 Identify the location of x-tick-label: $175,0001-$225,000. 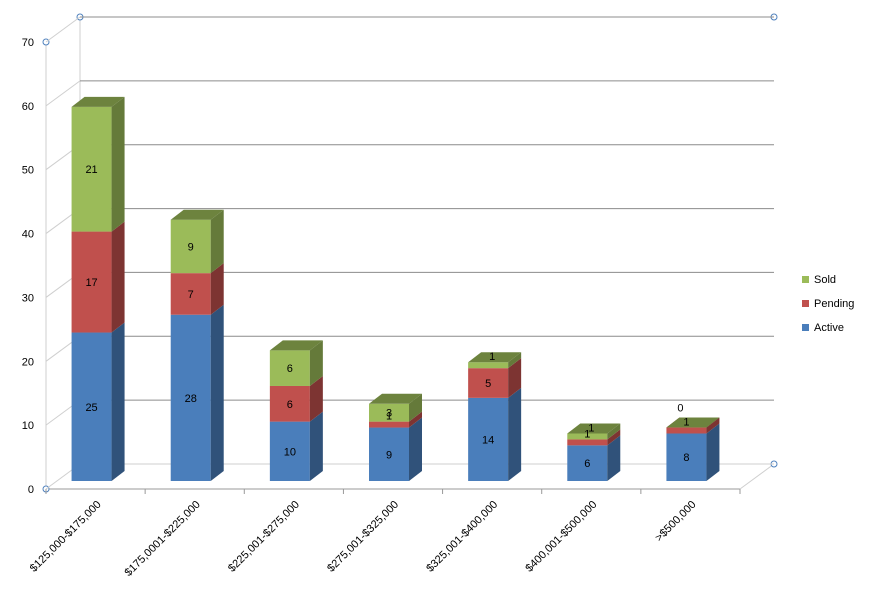
(163, 539).